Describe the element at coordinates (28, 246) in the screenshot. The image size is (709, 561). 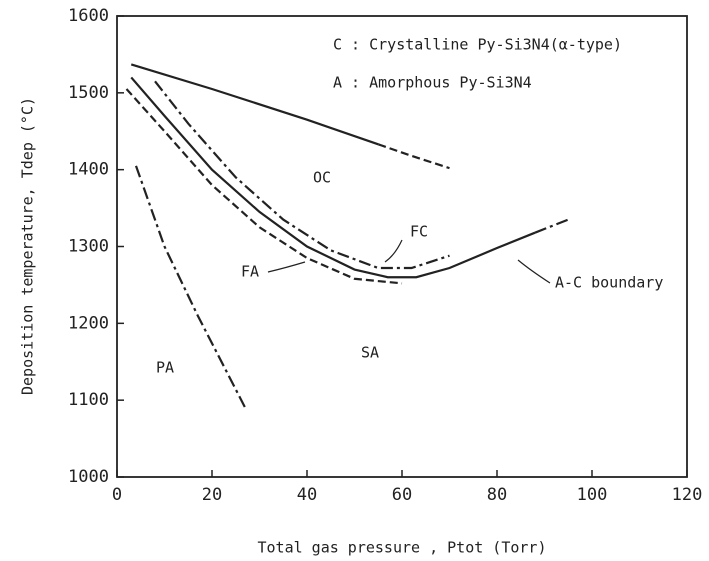
I see `y-axis-label: Deposition temperature, Tdep (°C)` at that location.